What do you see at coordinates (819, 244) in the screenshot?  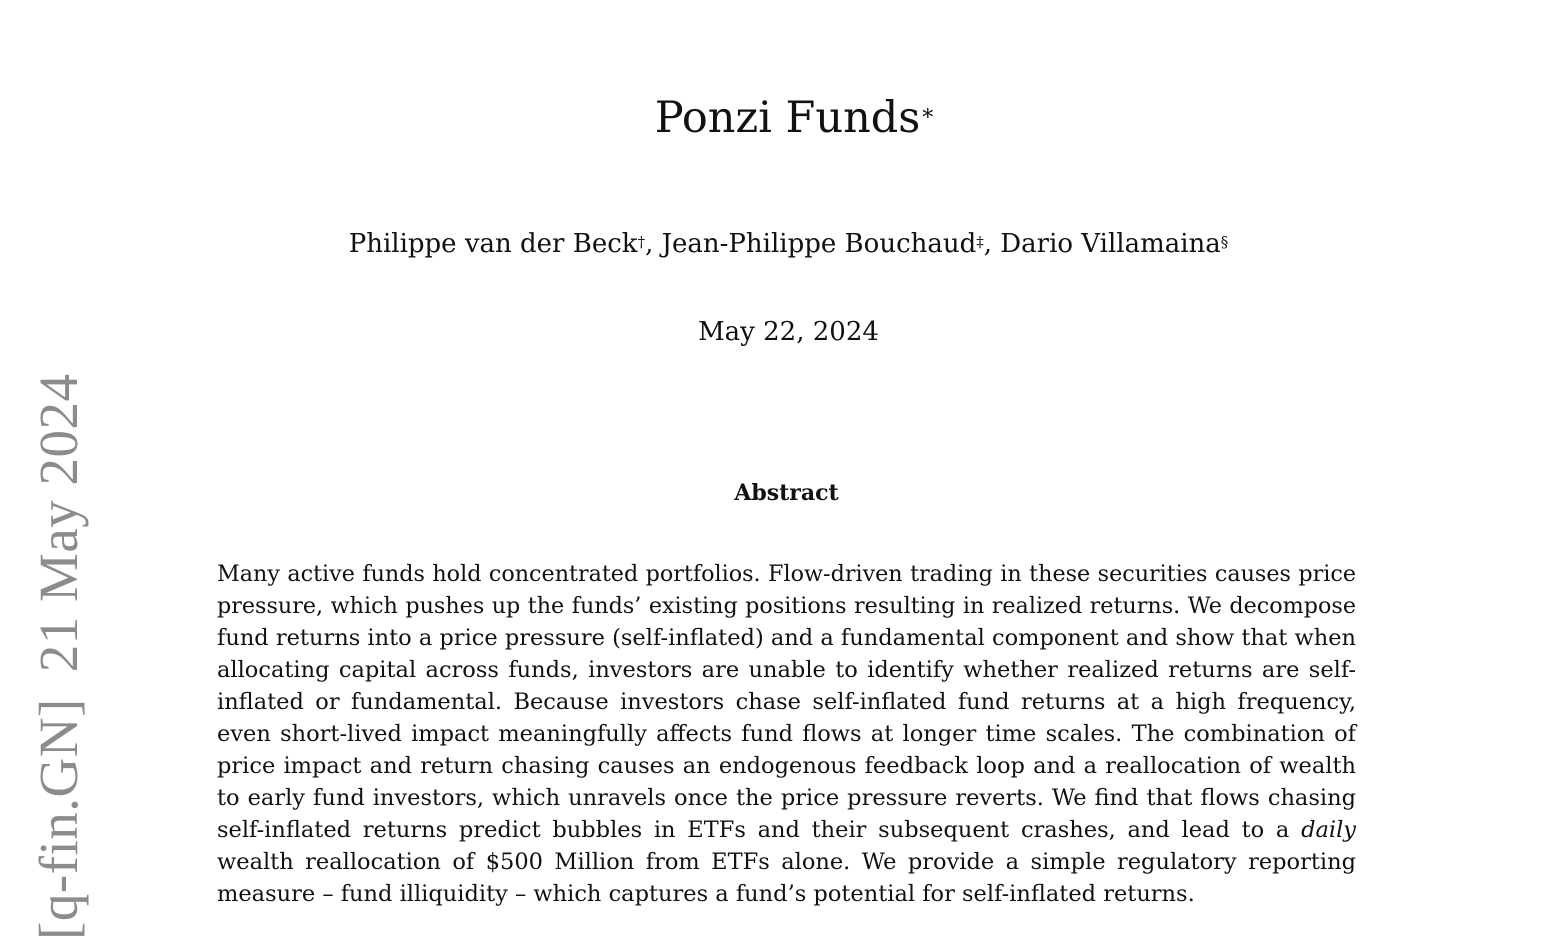 I see `author-name: Jean-Philippe Bouchaud` at bounding box center [819, 244].